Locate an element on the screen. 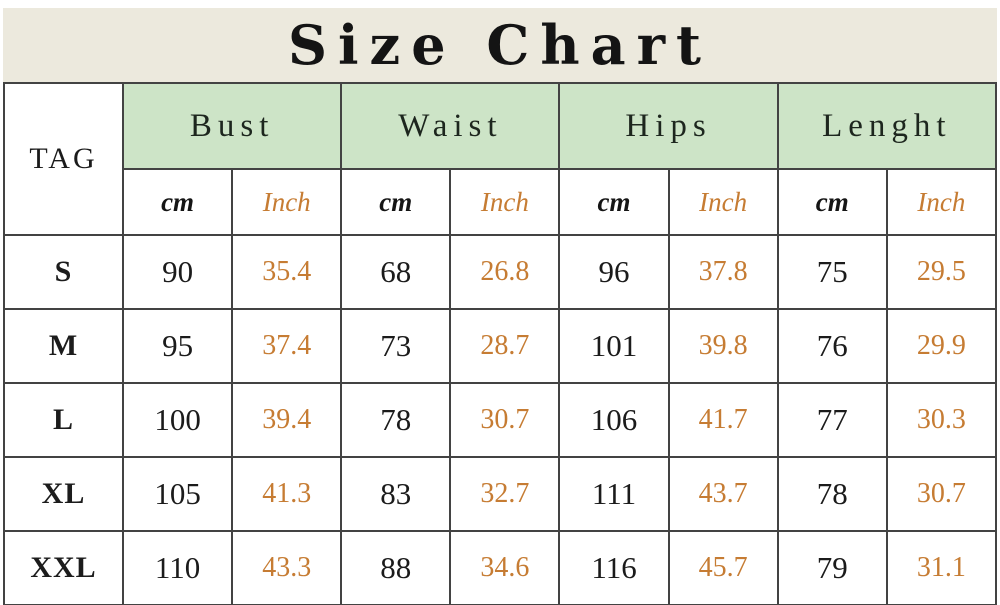 The image size is (1000, 605). table-row-xl: XL 105 41.3 83 32.7 111 43.7 78 30.7 is located at coordinates (500, 494).